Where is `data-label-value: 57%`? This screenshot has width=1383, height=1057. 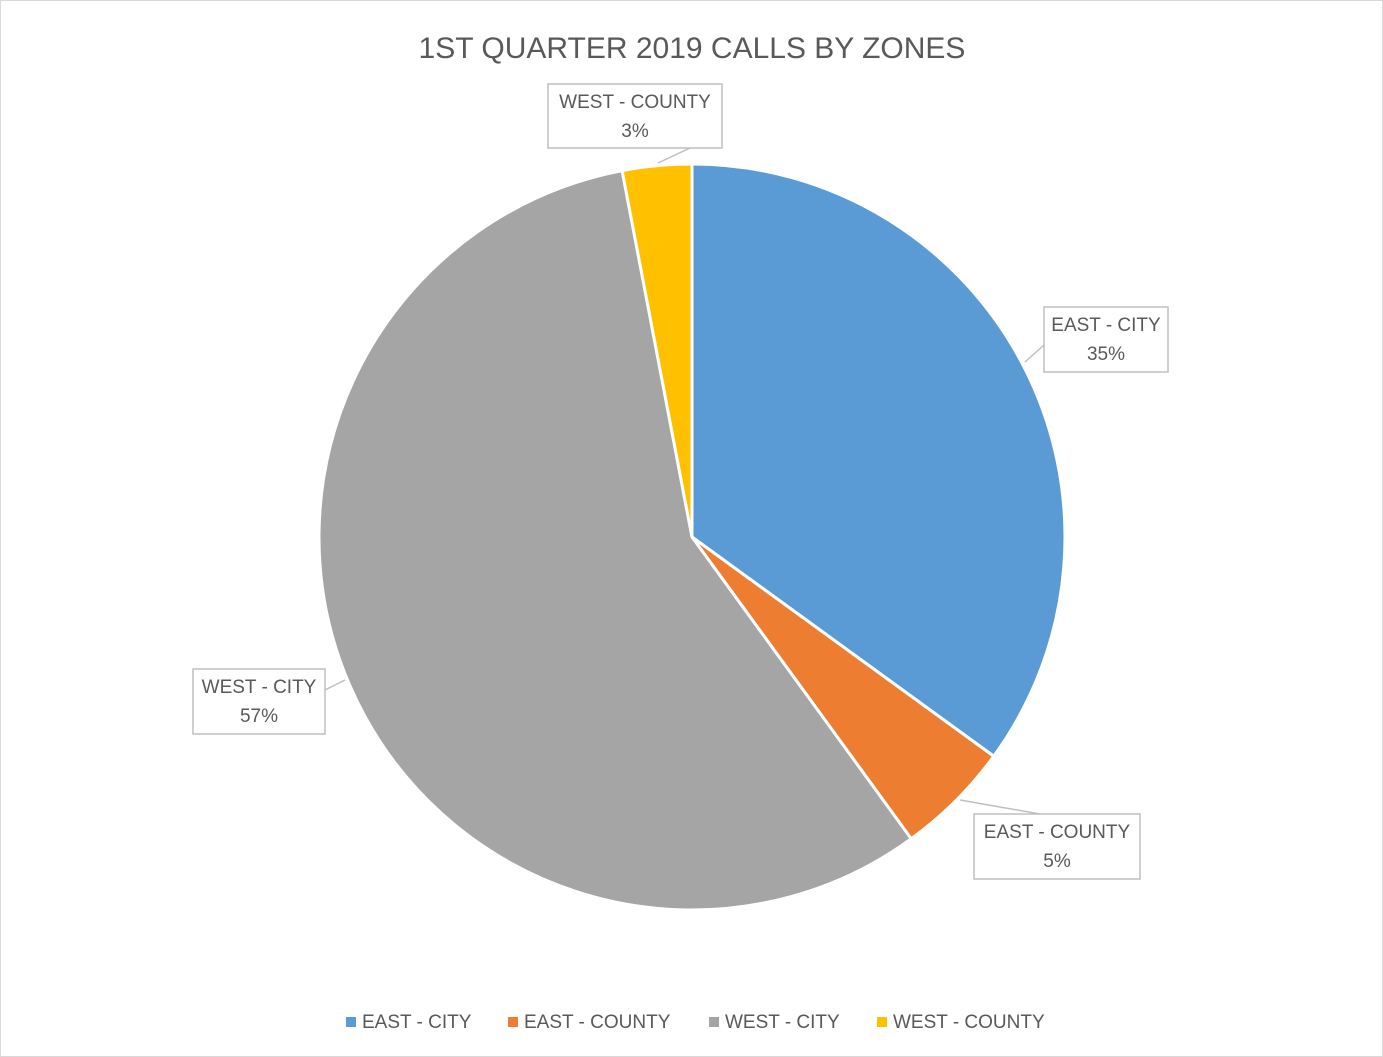 data-label-value: 57% is located at coordinates (259, 716).